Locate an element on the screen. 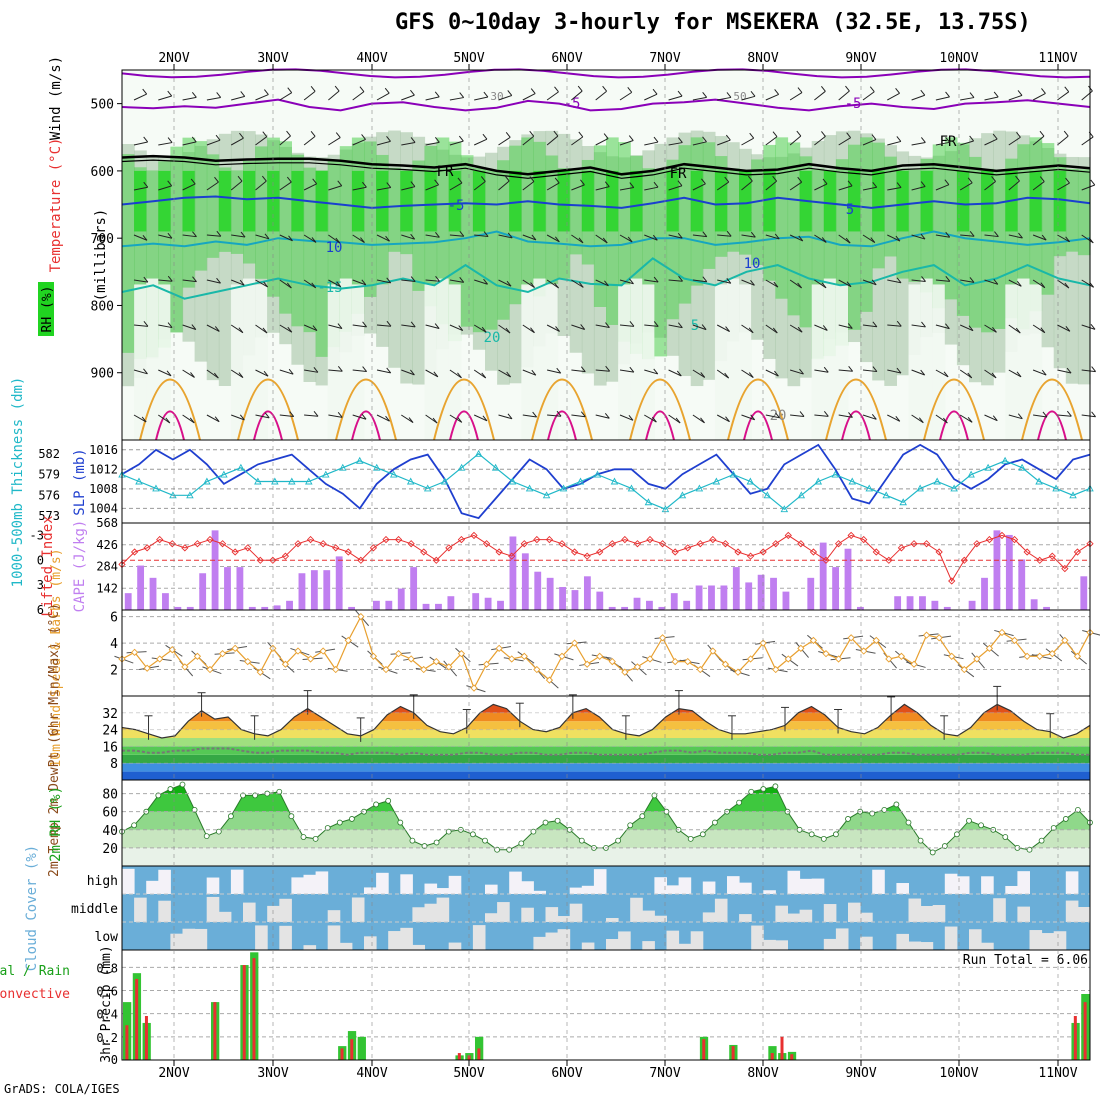 The height and width of the screenshot is (1100, 1100). li-tick: 3 is located at coordinates (40, 585).